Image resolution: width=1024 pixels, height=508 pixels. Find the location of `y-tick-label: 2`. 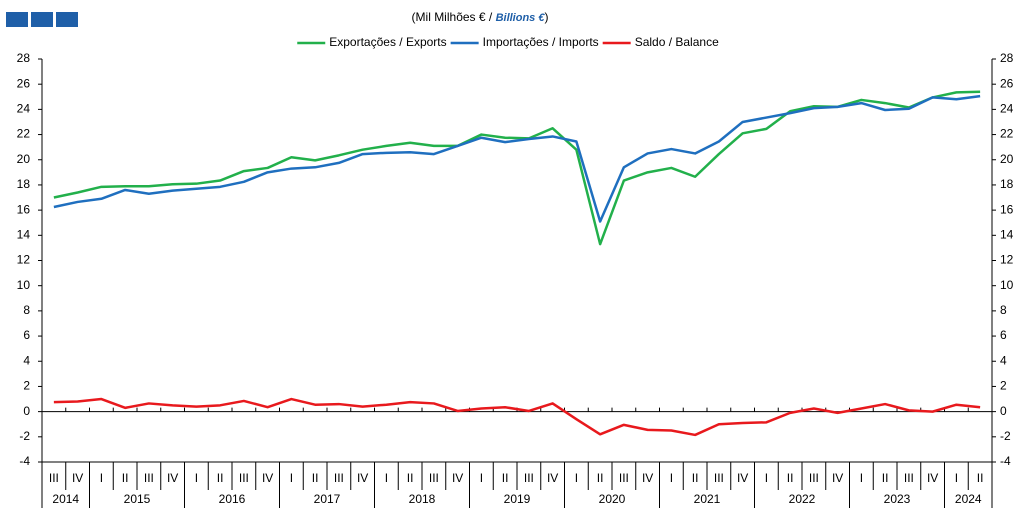

y-tick-label: 2 is located at coordinates (26, 386).